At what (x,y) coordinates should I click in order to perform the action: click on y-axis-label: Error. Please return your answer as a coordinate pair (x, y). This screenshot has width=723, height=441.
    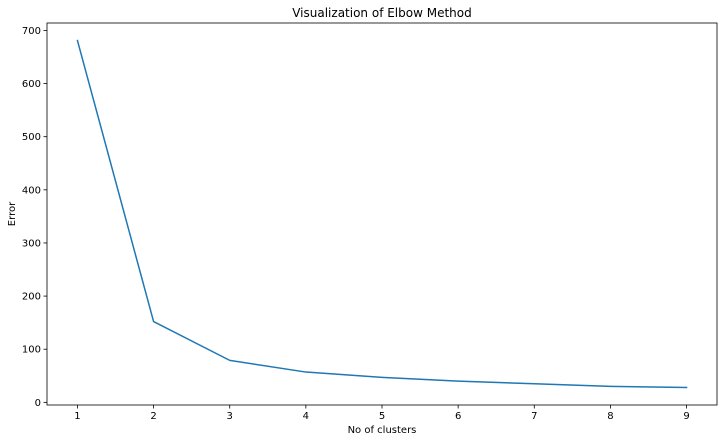
    Looking at the image, I should click on (12, 213).